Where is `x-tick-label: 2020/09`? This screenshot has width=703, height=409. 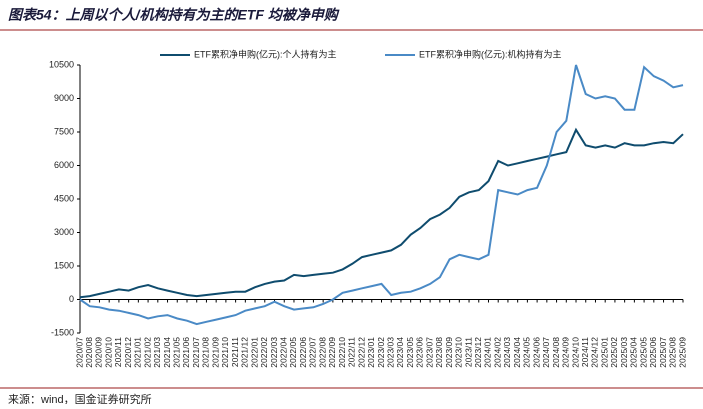
x-tick-label: 2020/09 is located at coordinates (99, 352).